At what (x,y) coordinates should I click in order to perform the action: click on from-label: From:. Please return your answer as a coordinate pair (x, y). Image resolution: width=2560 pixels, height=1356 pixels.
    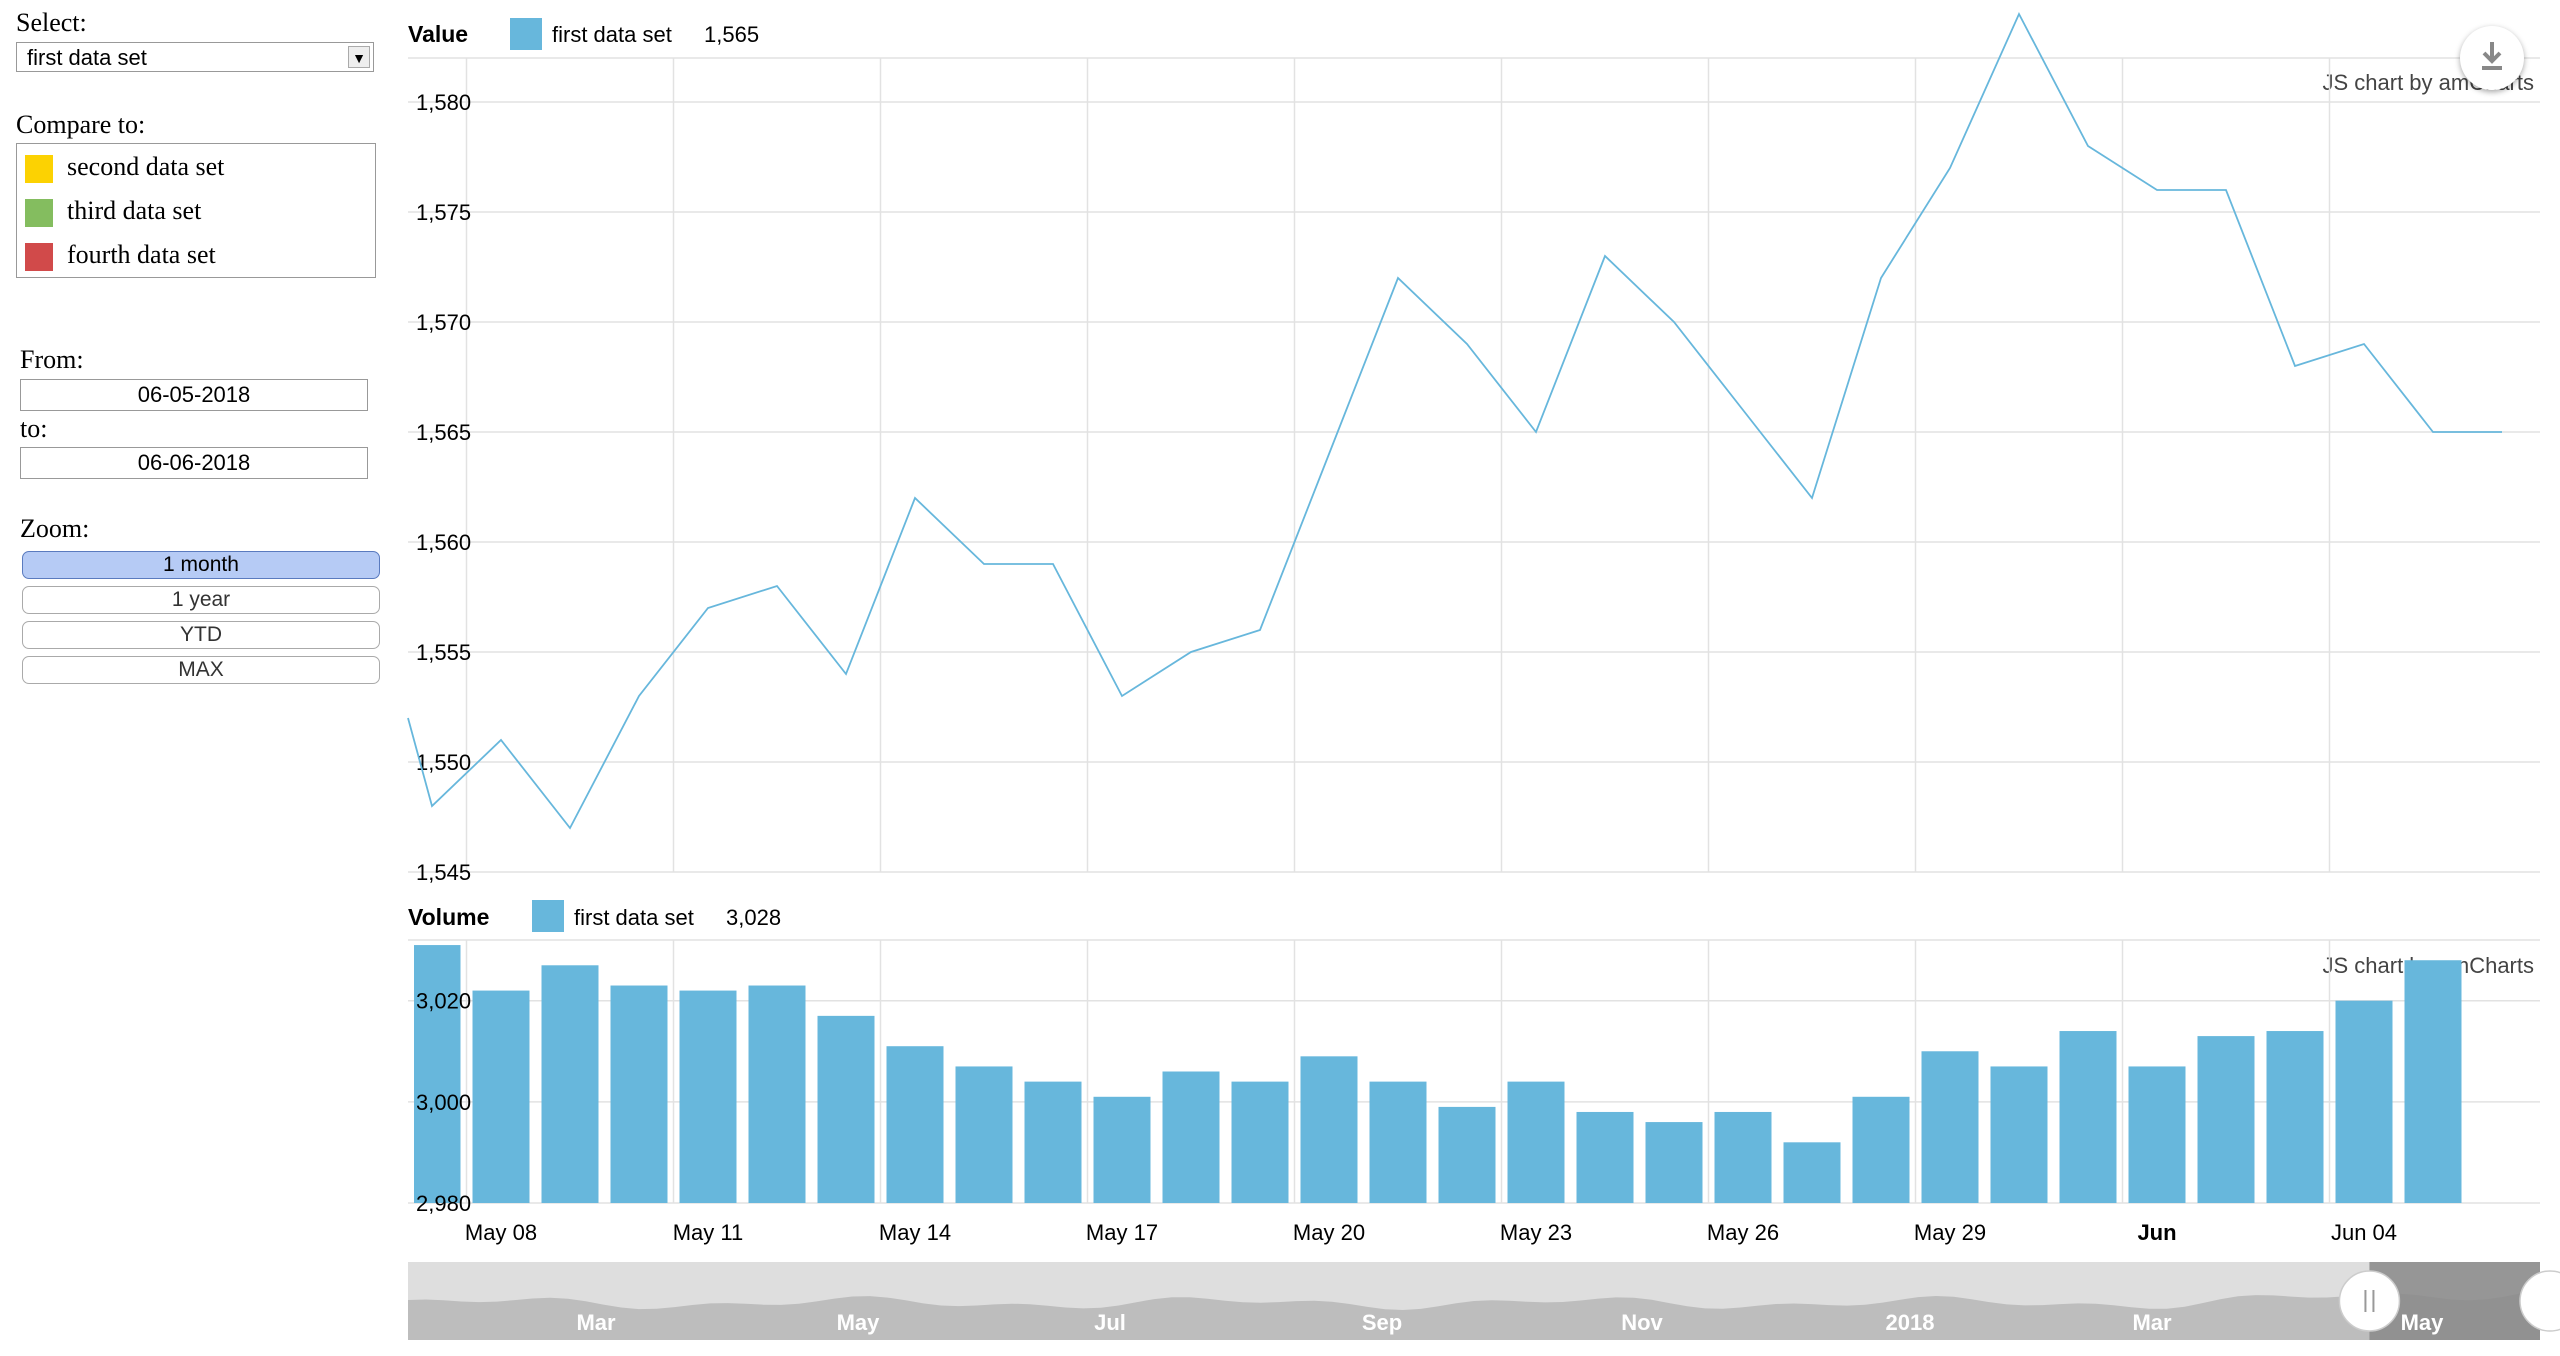
    Looking at the image, I should click on (52, 359).